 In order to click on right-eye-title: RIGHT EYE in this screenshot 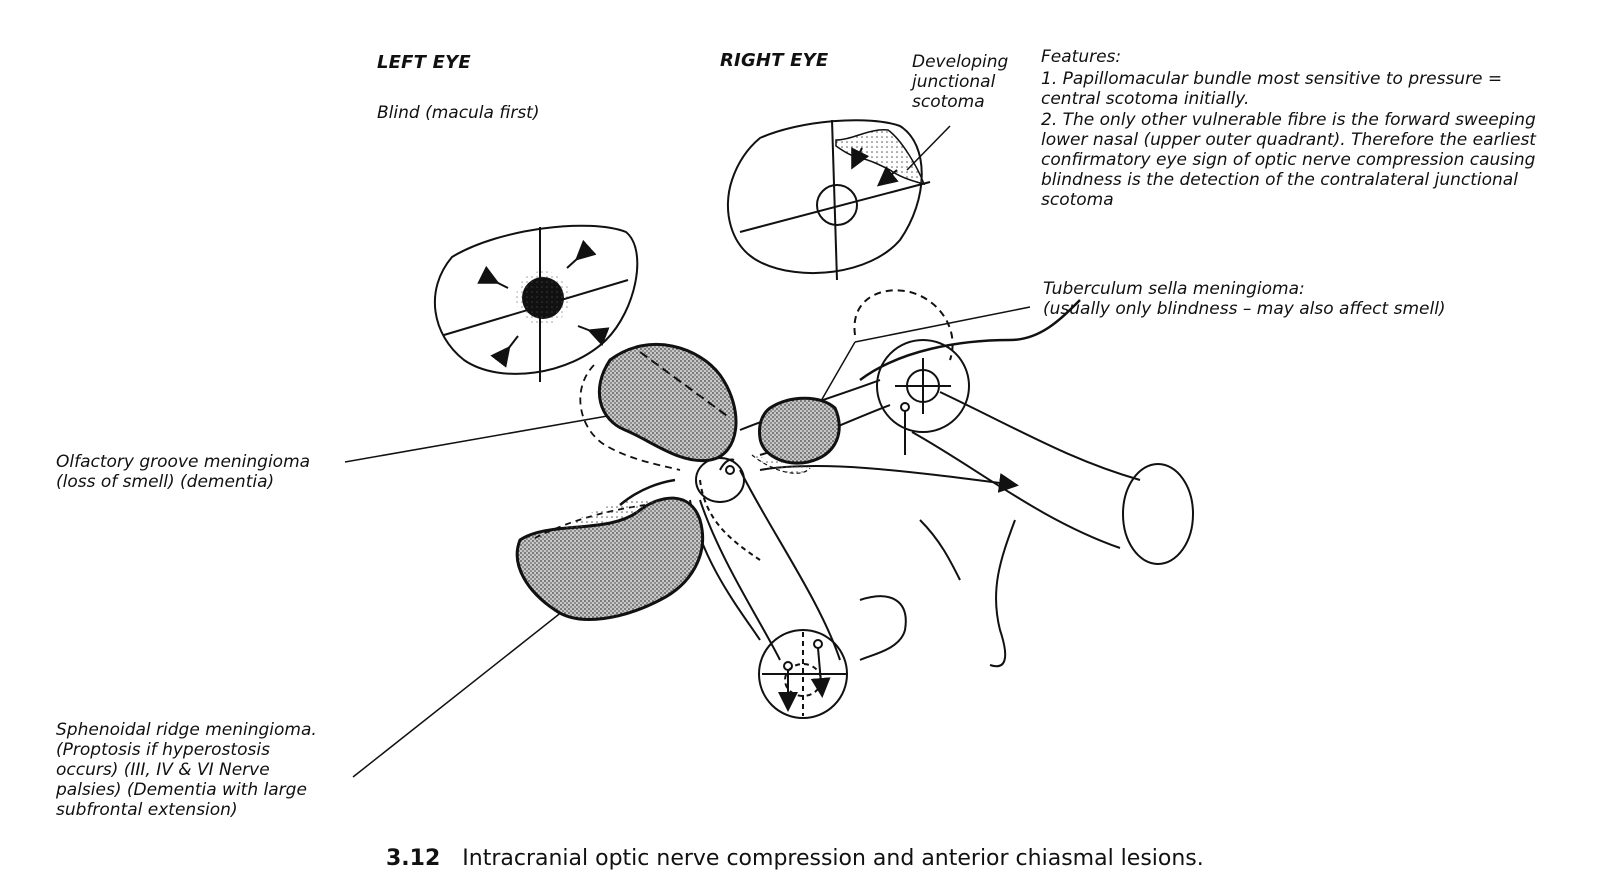, I will do `click(774, 60)`.